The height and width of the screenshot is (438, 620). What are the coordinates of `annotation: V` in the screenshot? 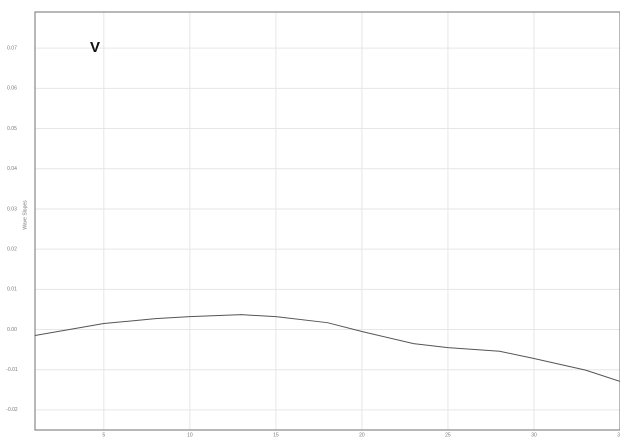 It's located at (95, 47).